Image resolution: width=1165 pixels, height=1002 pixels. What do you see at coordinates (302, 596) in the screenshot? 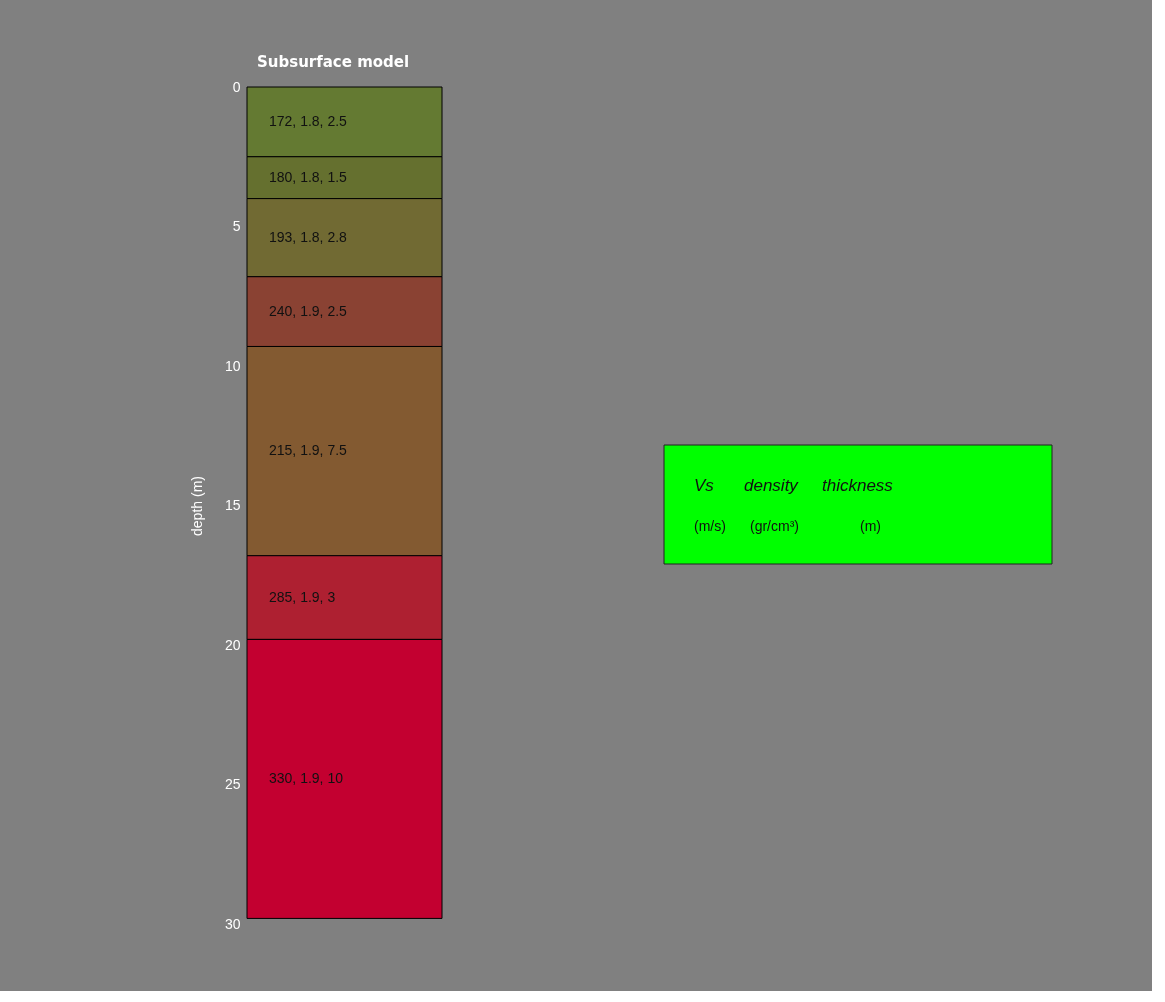
I see `data-label: 285, 1.9, 3` at bounding box center [302, 596].